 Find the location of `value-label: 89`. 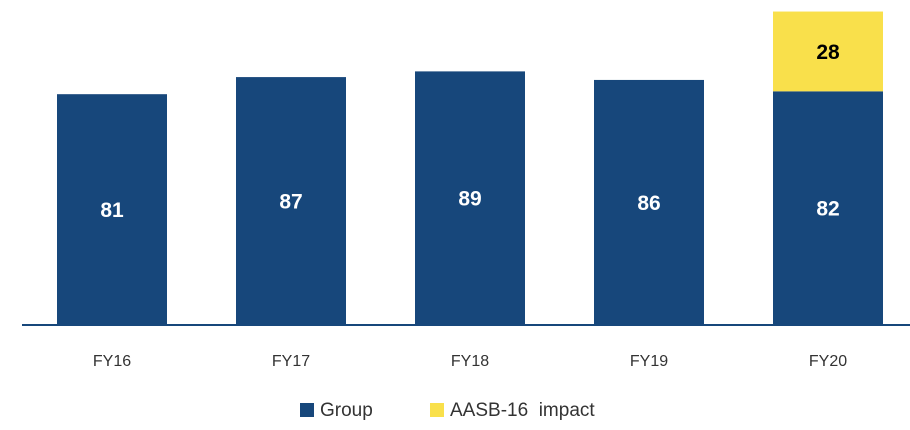

value-label: 89 is located at coordinates (469, 199).